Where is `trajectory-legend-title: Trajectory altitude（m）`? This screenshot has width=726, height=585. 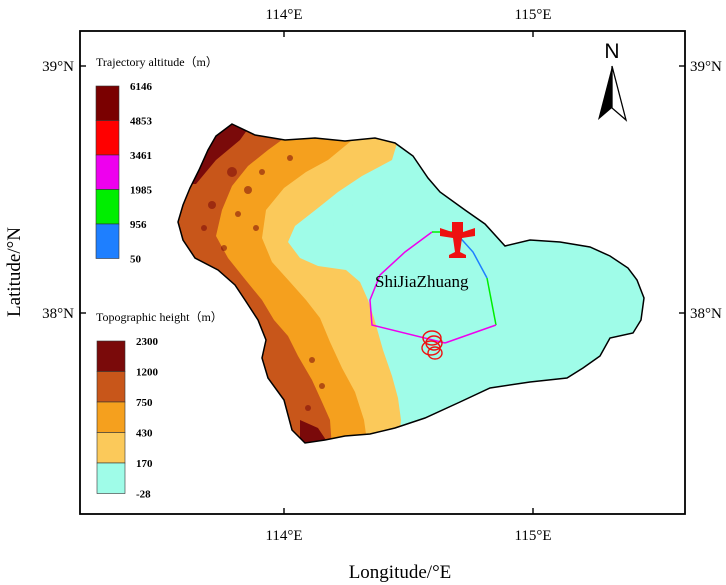
trajectory-legend-title: Trajectory altitude（m） is located at coordinates (157, 62).